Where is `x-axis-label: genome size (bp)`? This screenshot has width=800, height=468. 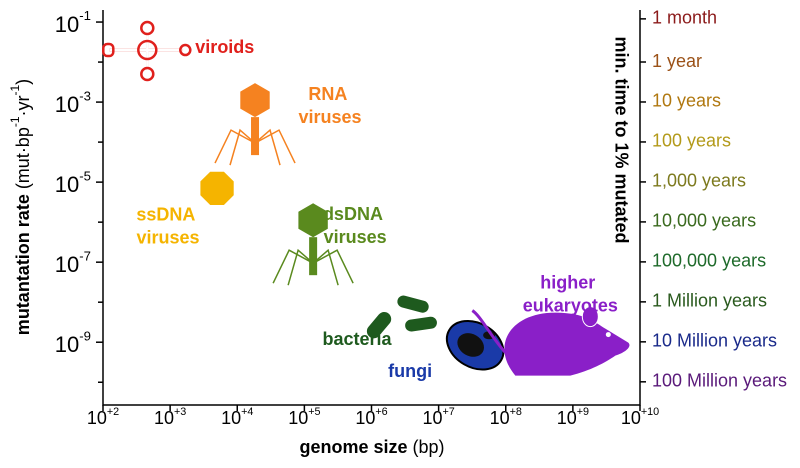 x-axis-label: genome size (bp) is located at coordinates (371, 447).